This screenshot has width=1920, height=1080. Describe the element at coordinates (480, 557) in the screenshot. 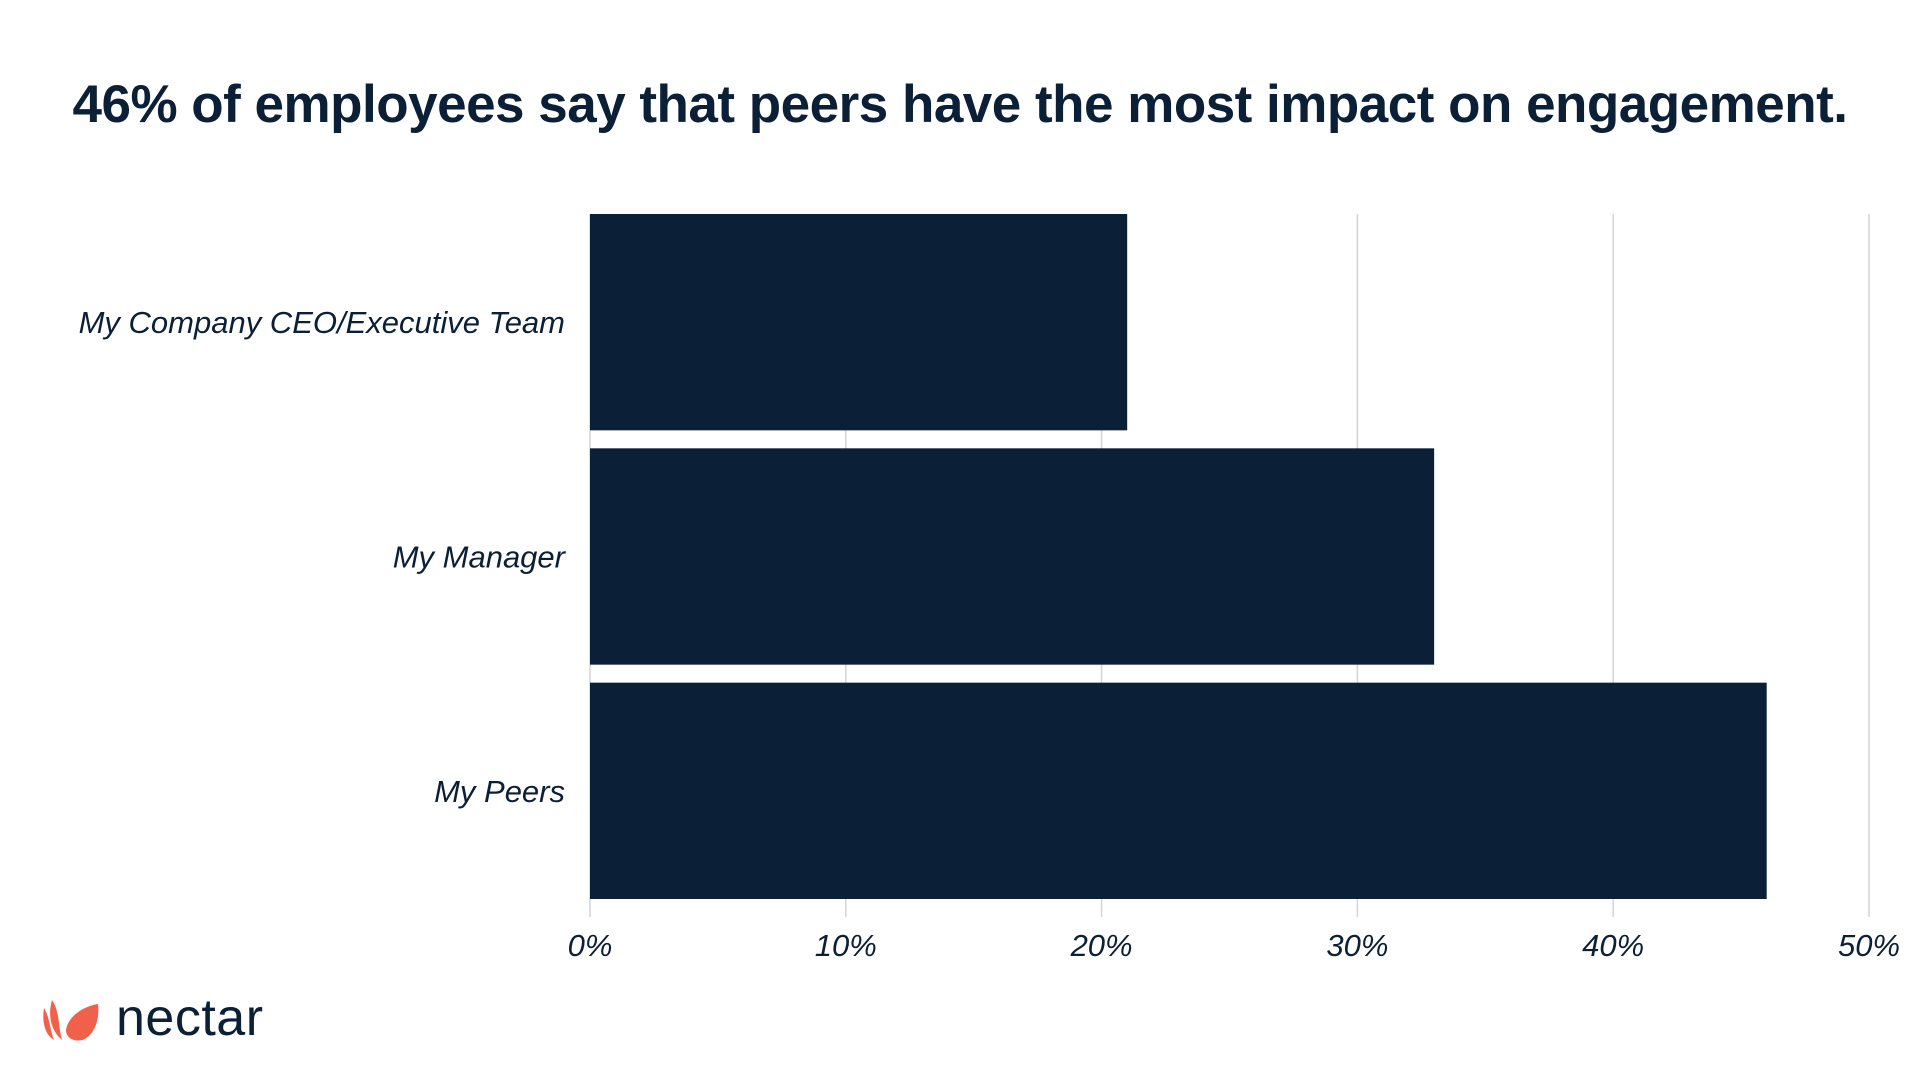

I see `category-label: My Manager` at that location.